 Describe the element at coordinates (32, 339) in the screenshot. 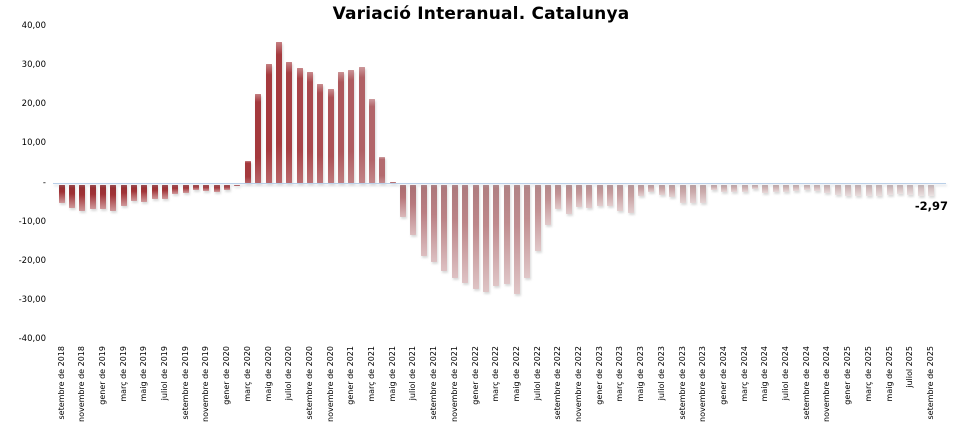

I see `y-tick-label: -40,00` at that location.